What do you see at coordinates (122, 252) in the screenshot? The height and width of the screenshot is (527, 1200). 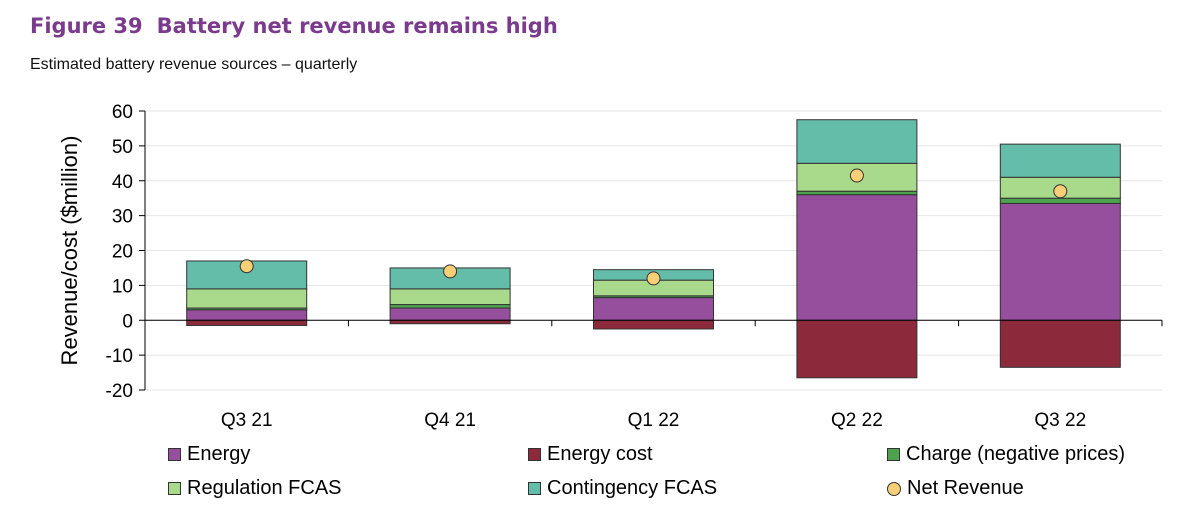 I see `y-tick-label: 20` at bounding box center [122, 252].